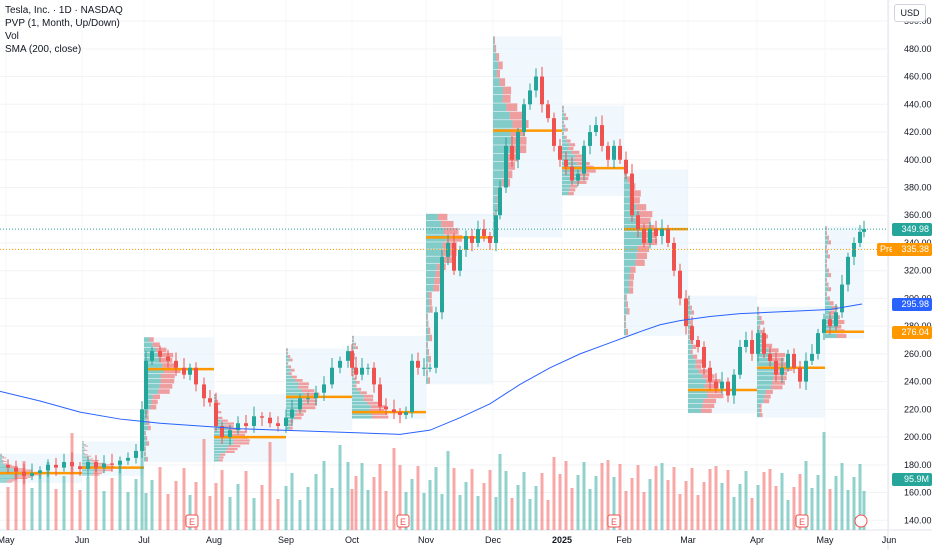 Image resolution: width=932 pixels, height=550 pixels. Describe the element at coordinates (62, 23) in the screenshot. I see `pvp-indicator-label: PVP (1, Month, Up/Down)` at that location.